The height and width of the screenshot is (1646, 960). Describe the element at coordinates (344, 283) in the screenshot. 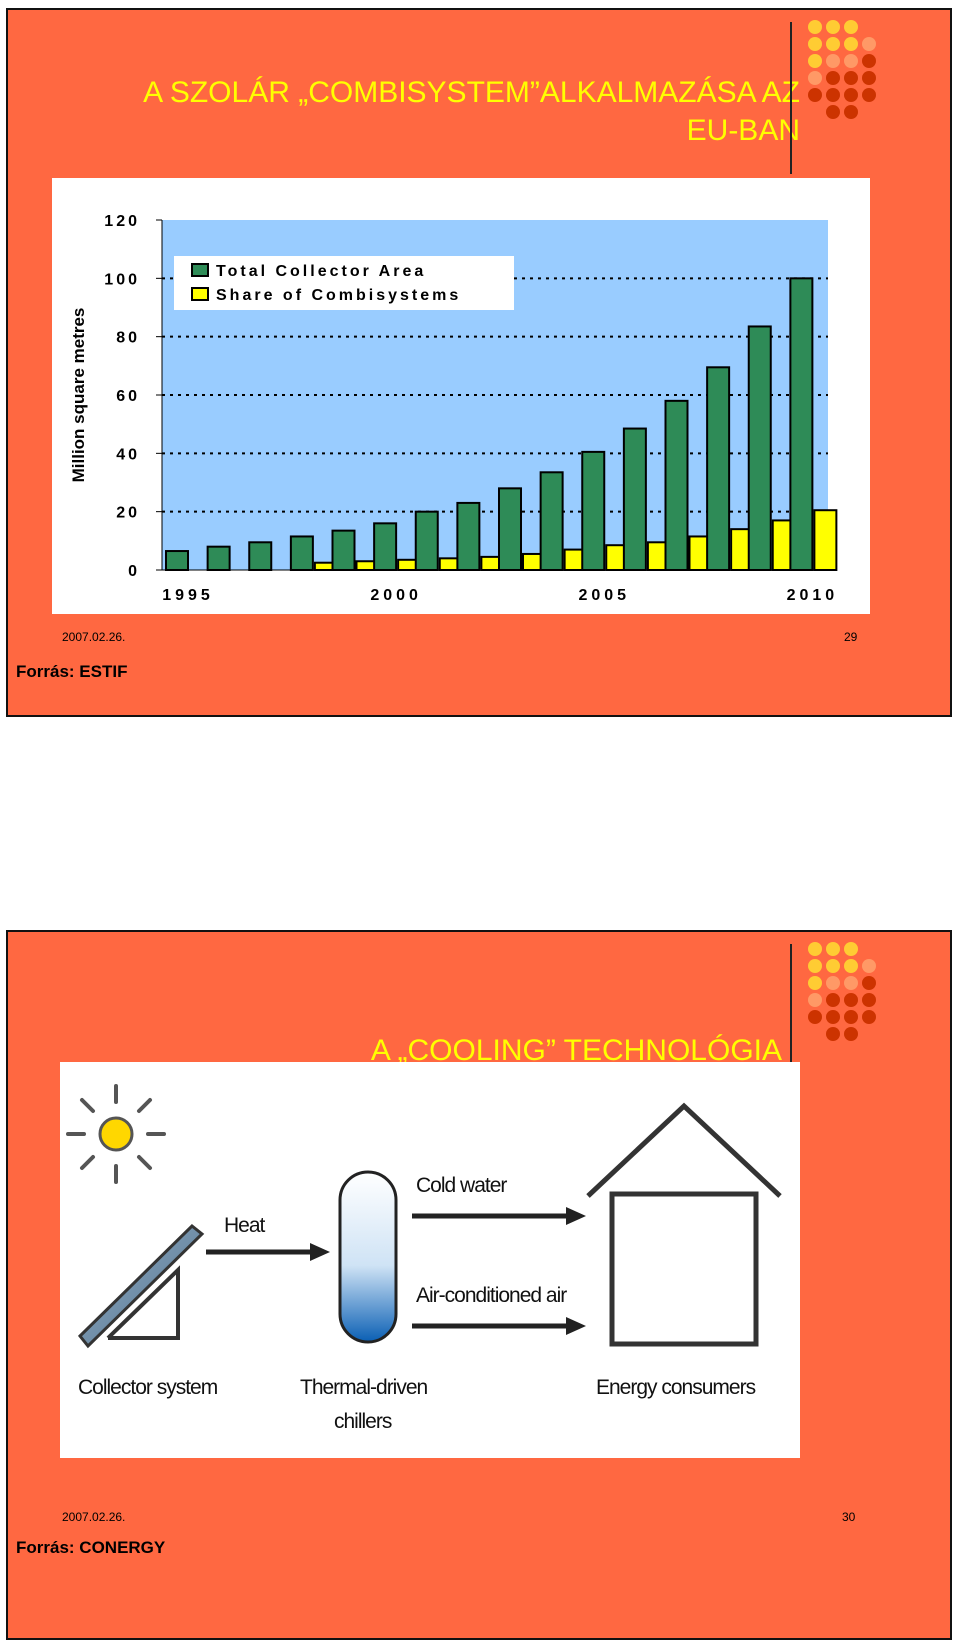

I see `legend-box` at that location.